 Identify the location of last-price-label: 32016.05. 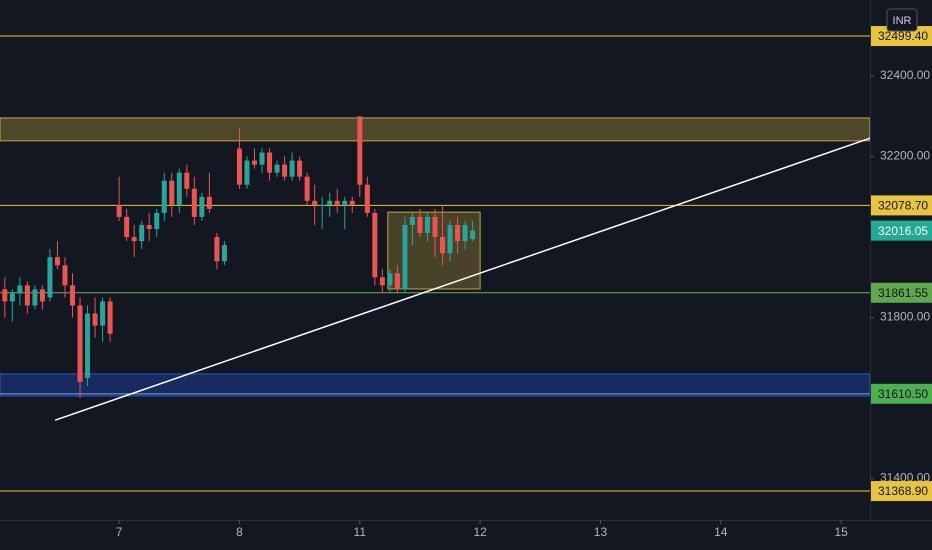
(903, 231).